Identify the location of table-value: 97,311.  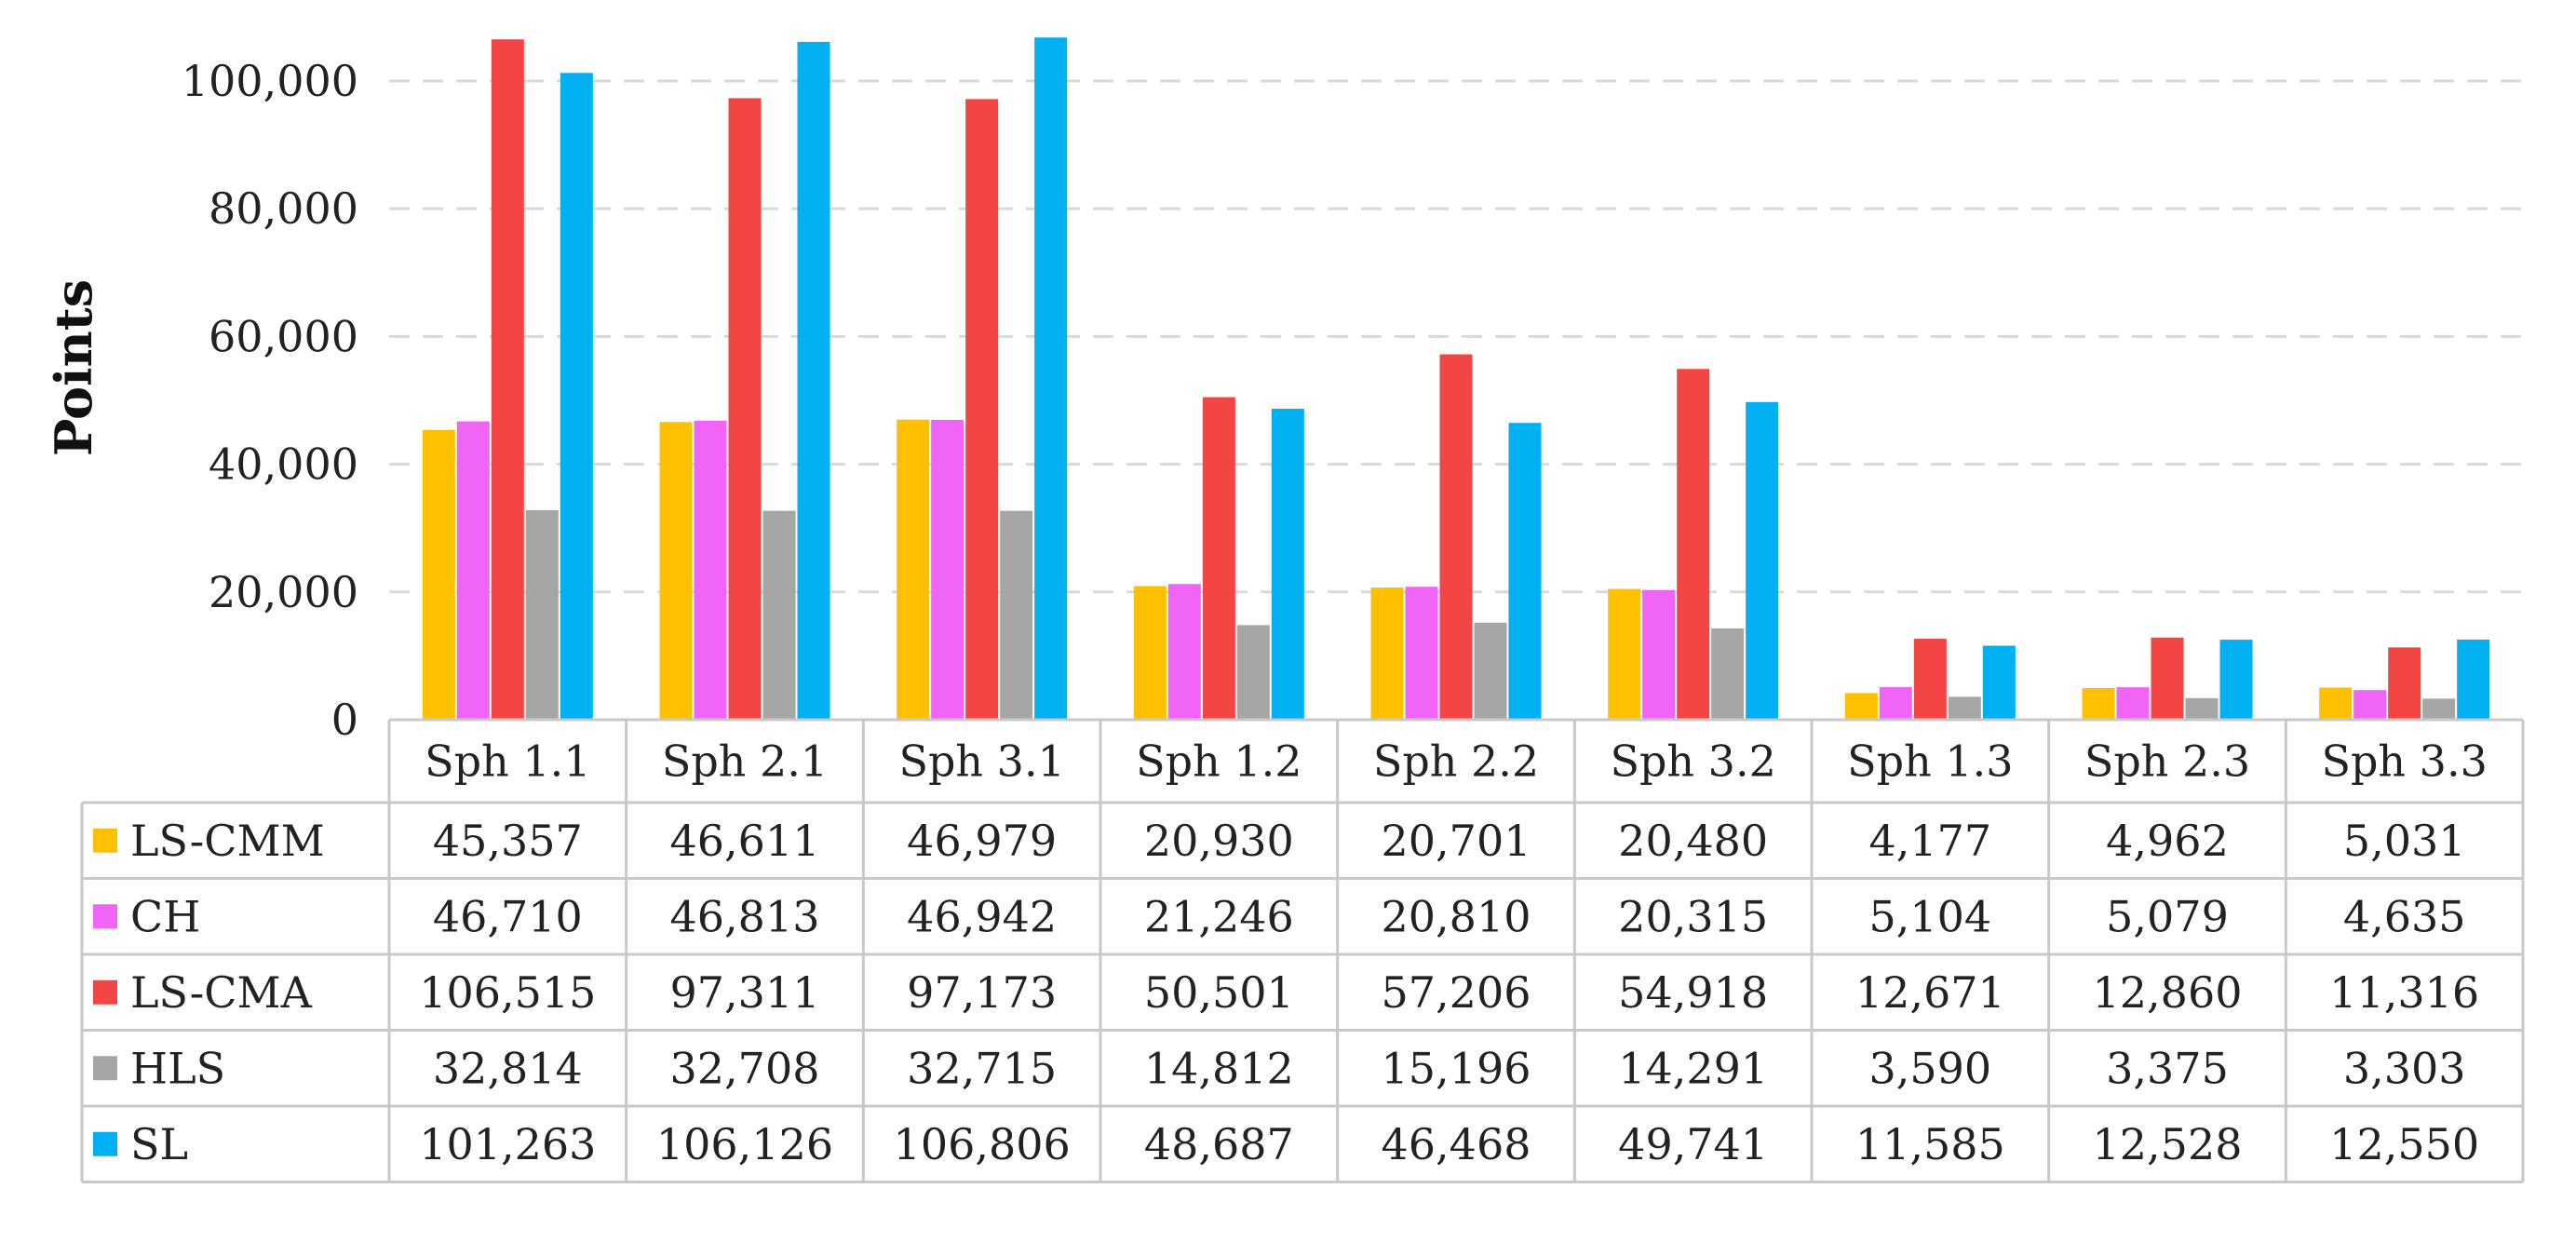
(745, 992).